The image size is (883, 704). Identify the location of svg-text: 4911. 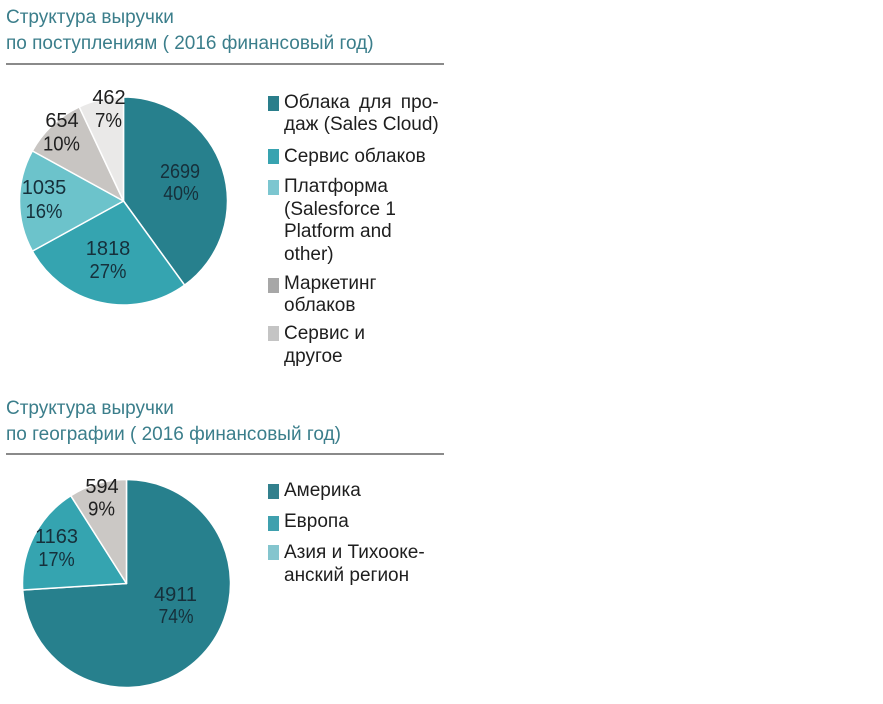
(175, 595).